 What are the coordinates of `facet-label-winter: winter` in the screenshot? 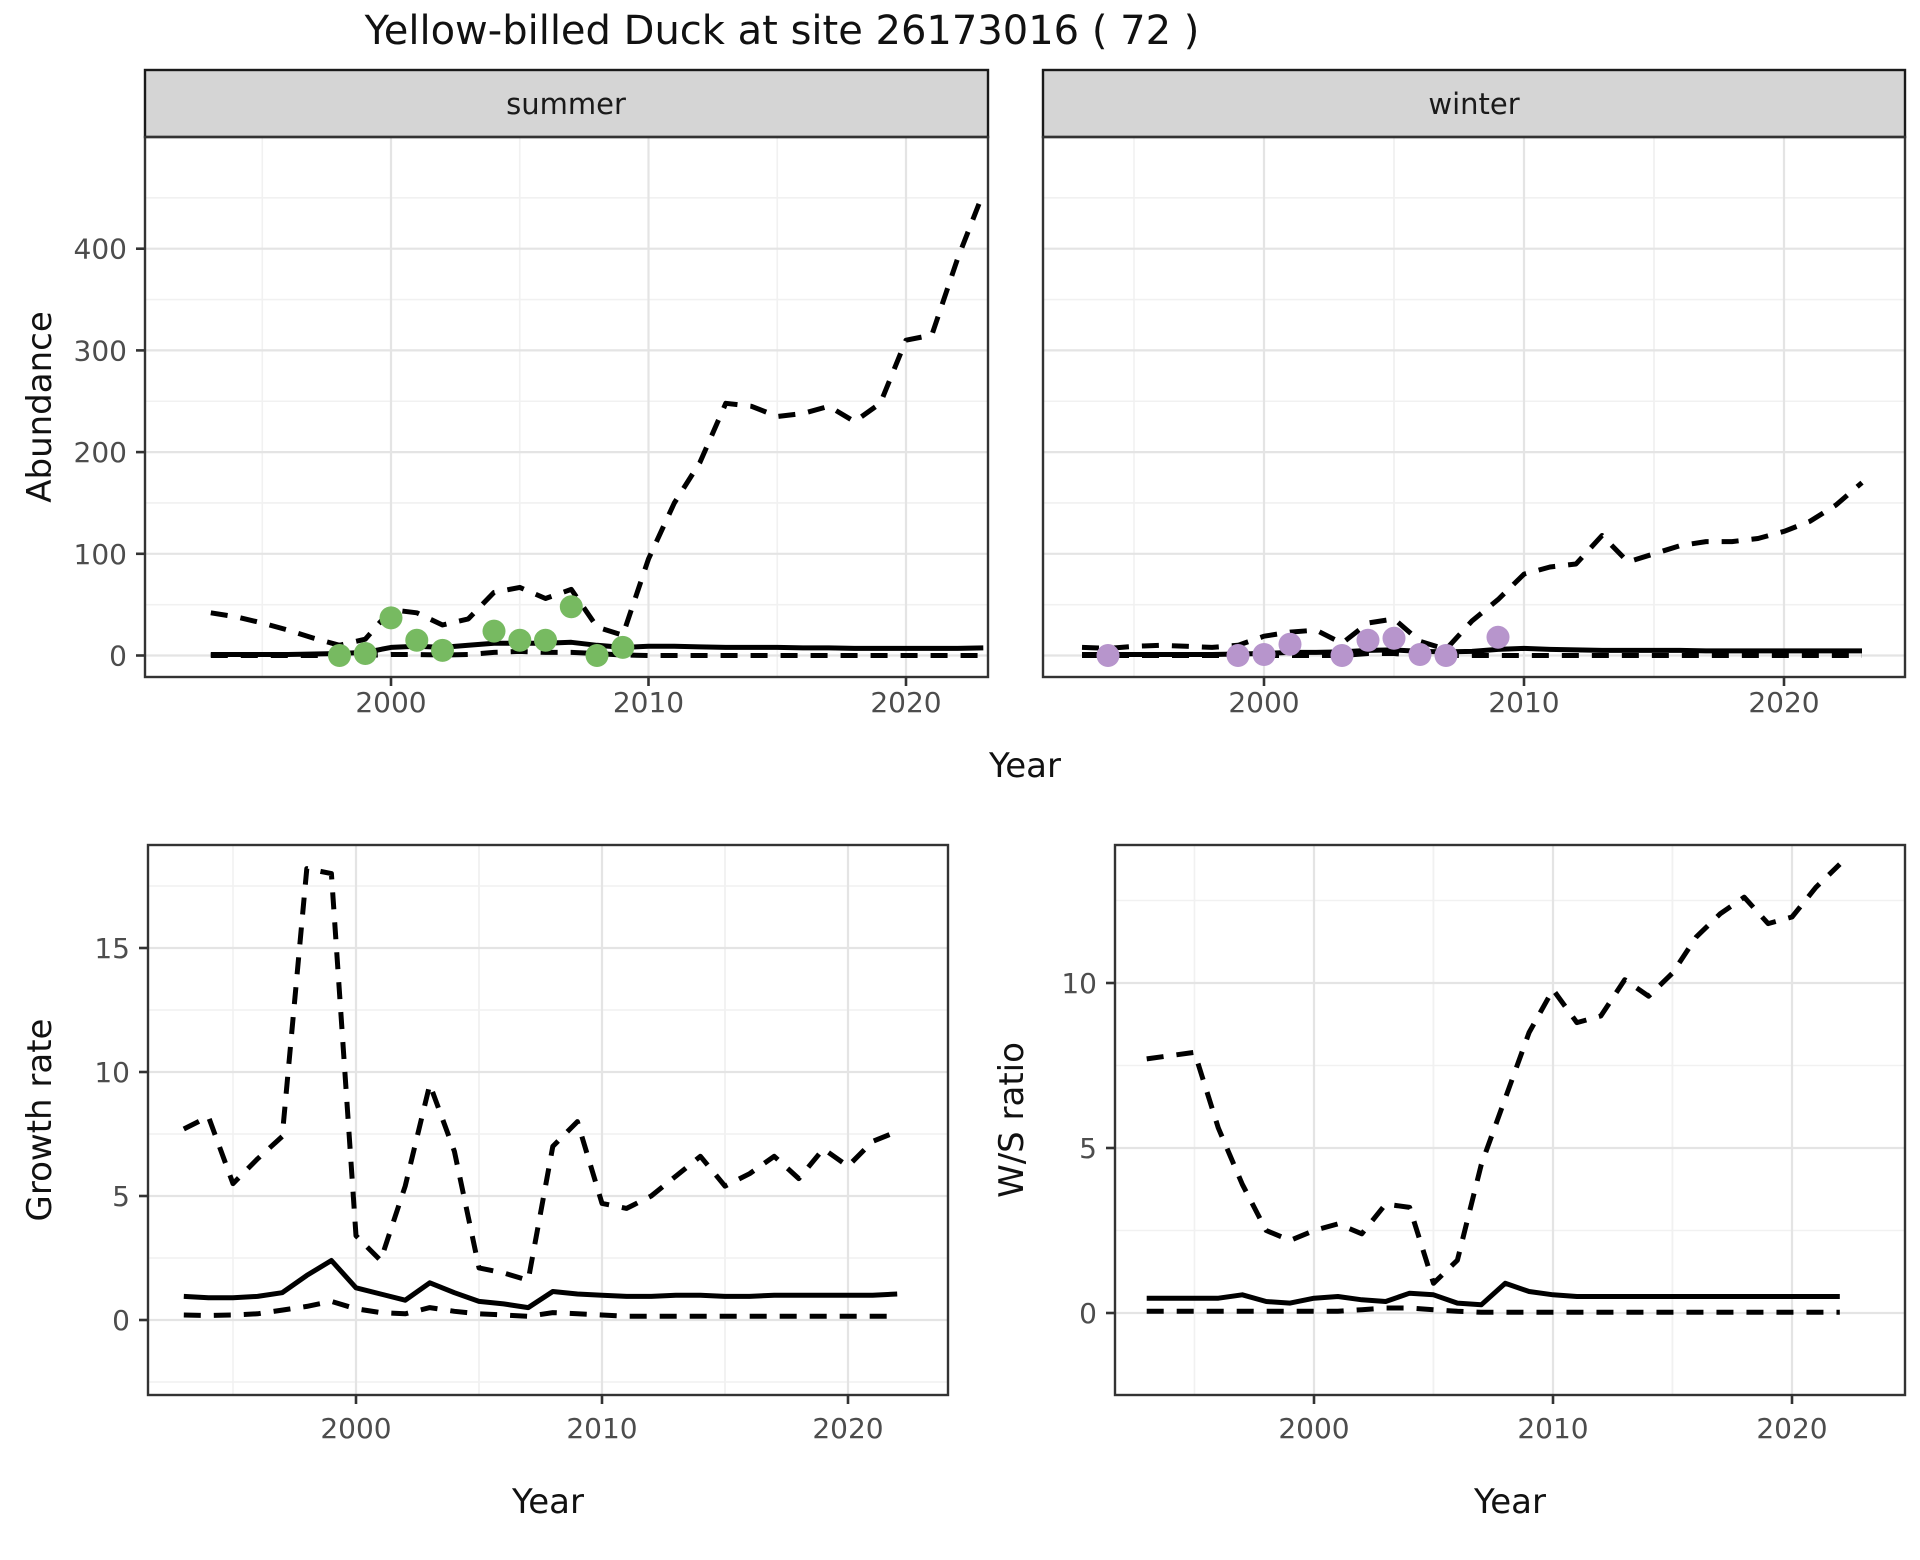 It's located at (1474, 104).